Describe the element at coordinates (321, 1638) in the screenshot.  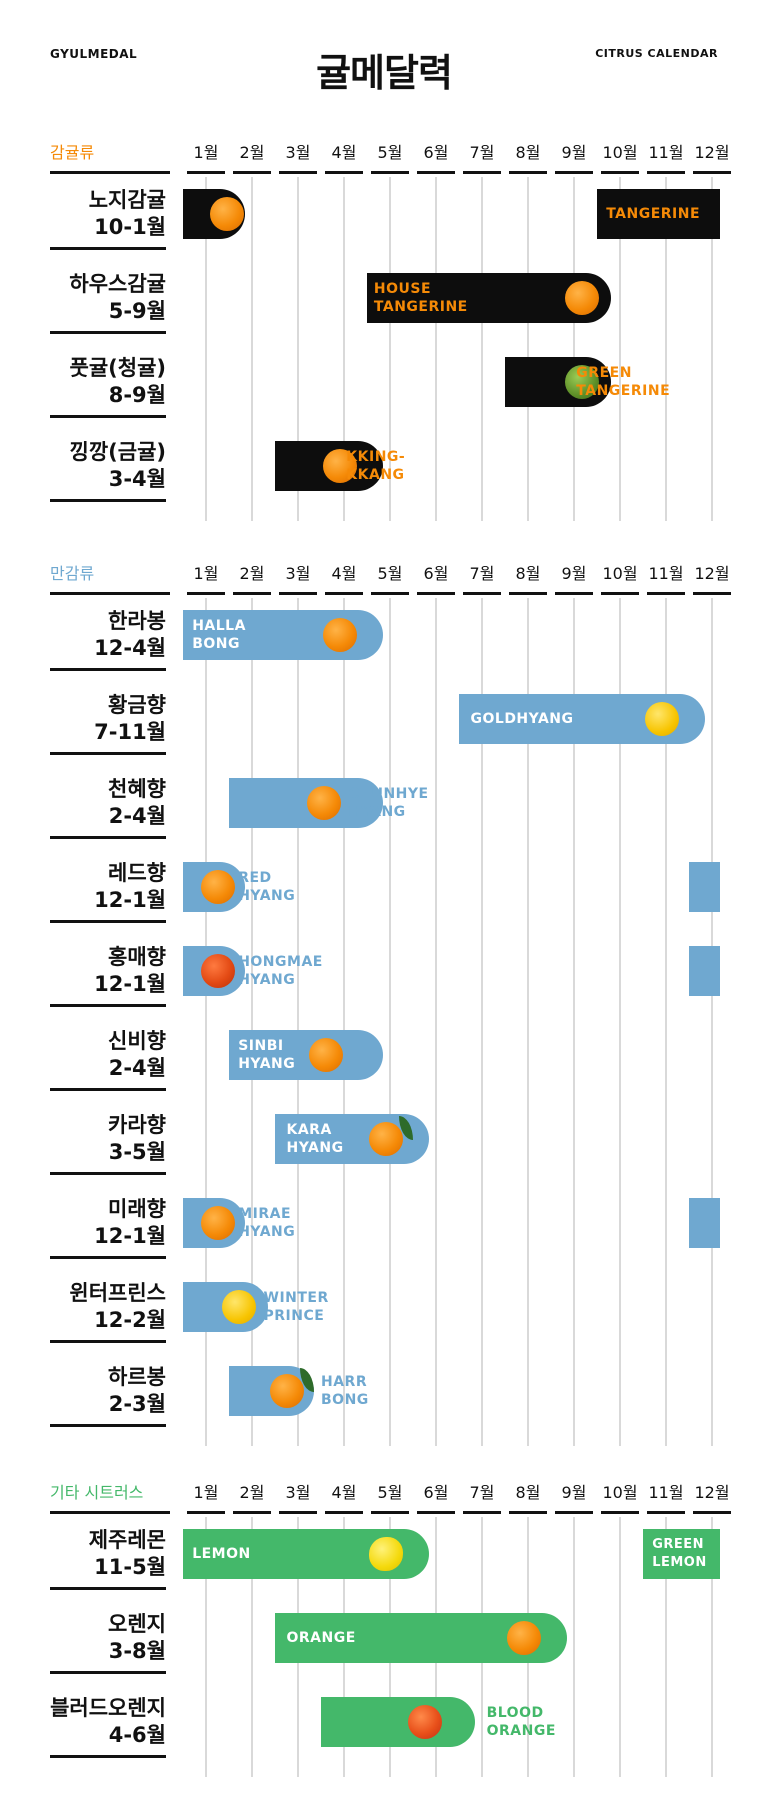
I see `variety-name-en: ORANGE` at that location.